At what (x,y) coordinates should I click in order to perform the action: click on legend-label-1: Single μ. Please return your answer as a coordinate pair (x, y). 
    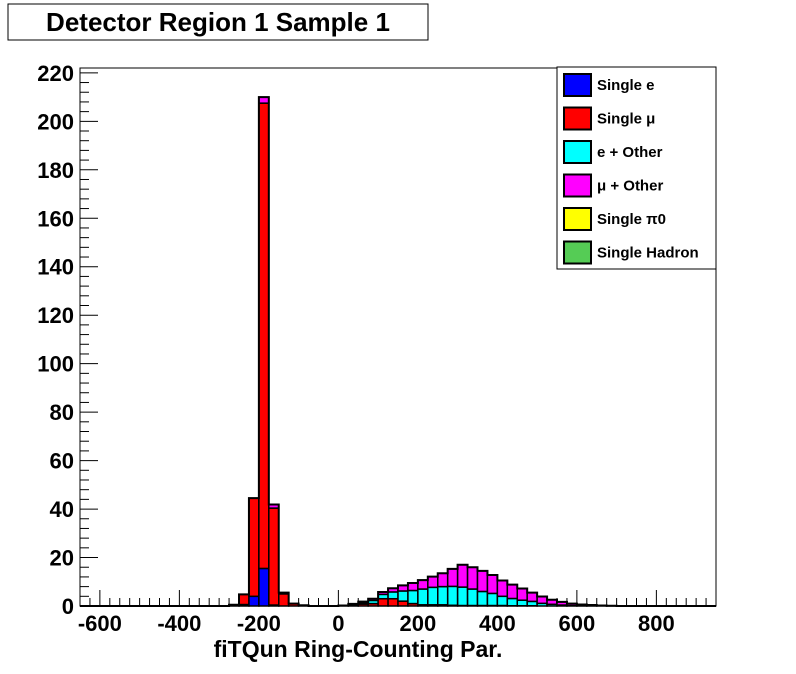
    Looking at the image, I should click on (626, 119).